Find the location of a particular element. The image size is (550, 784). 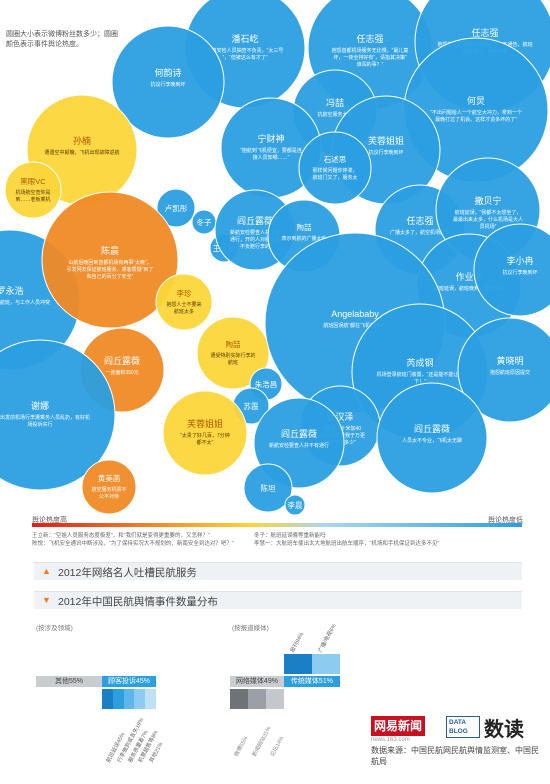

netease-url: news.163.com is located at coordinates (390, 740).